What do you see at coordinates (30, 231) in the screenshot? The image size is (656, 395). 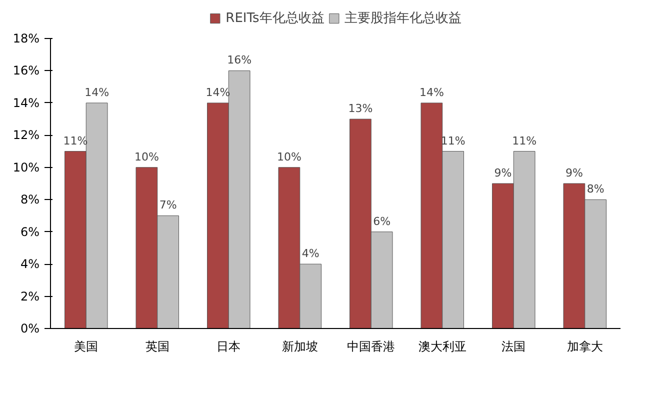 I see `y-tick-label: 6%` at bounding box center [30, 231].